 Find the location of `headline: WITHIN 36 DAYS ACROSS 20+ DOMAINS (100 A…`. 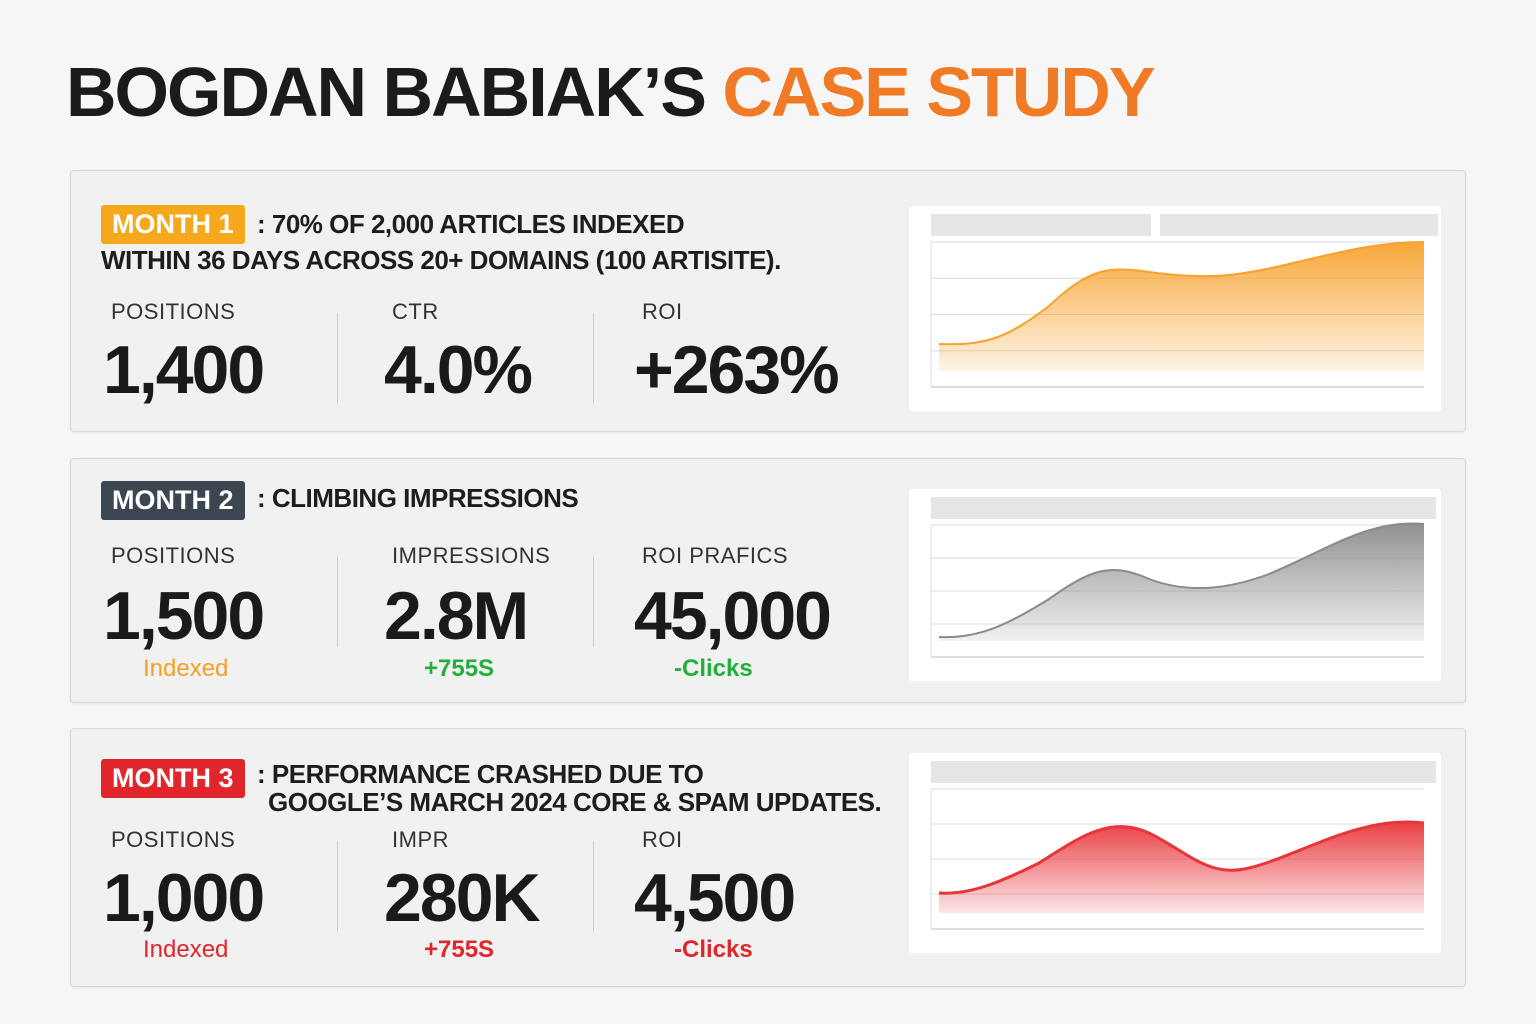

headline: WITHIN 36 DAYS ACROSS 20+ DOMAINS (100 A… is located at coordinates (441, 260).